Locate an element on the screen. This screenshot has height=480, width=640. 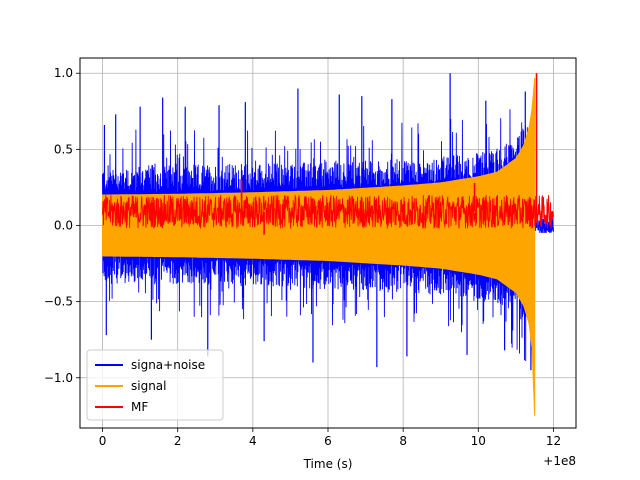
legend-box is located at coordinates (155, 385).